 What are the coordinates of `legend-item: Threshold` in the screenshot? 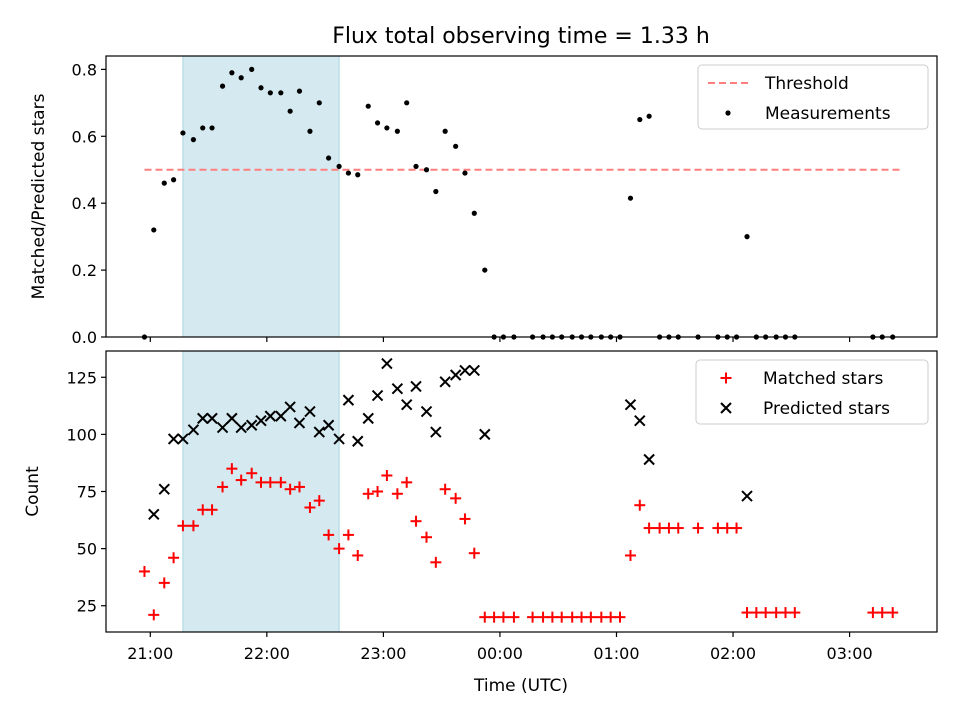 It's located at (778, 84).